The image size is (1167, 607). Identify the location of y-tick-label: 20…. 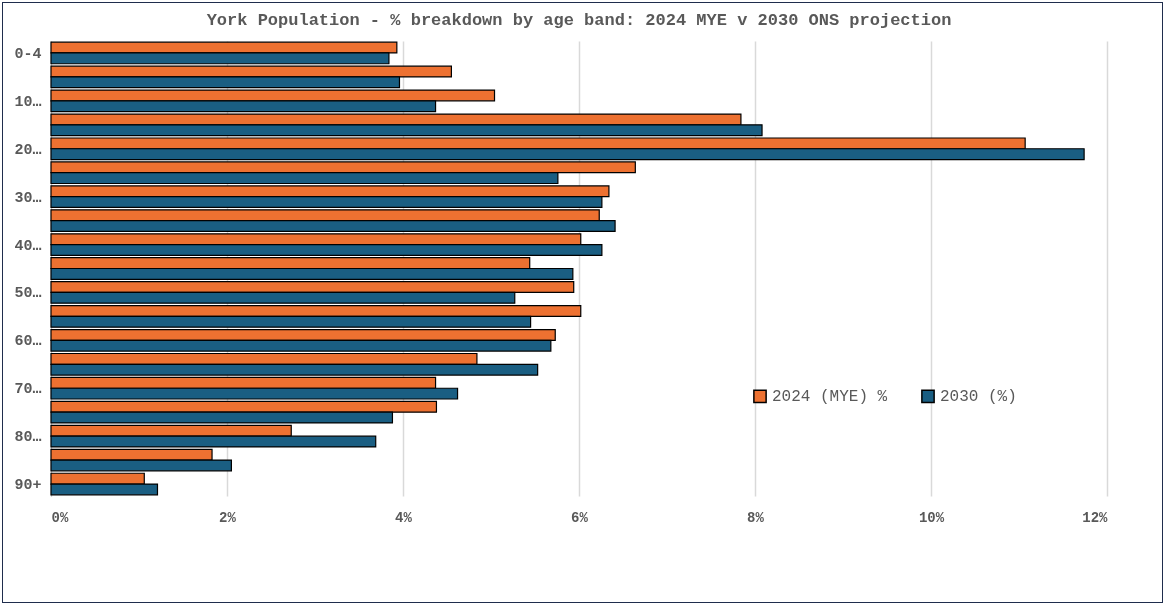
(28, 150).